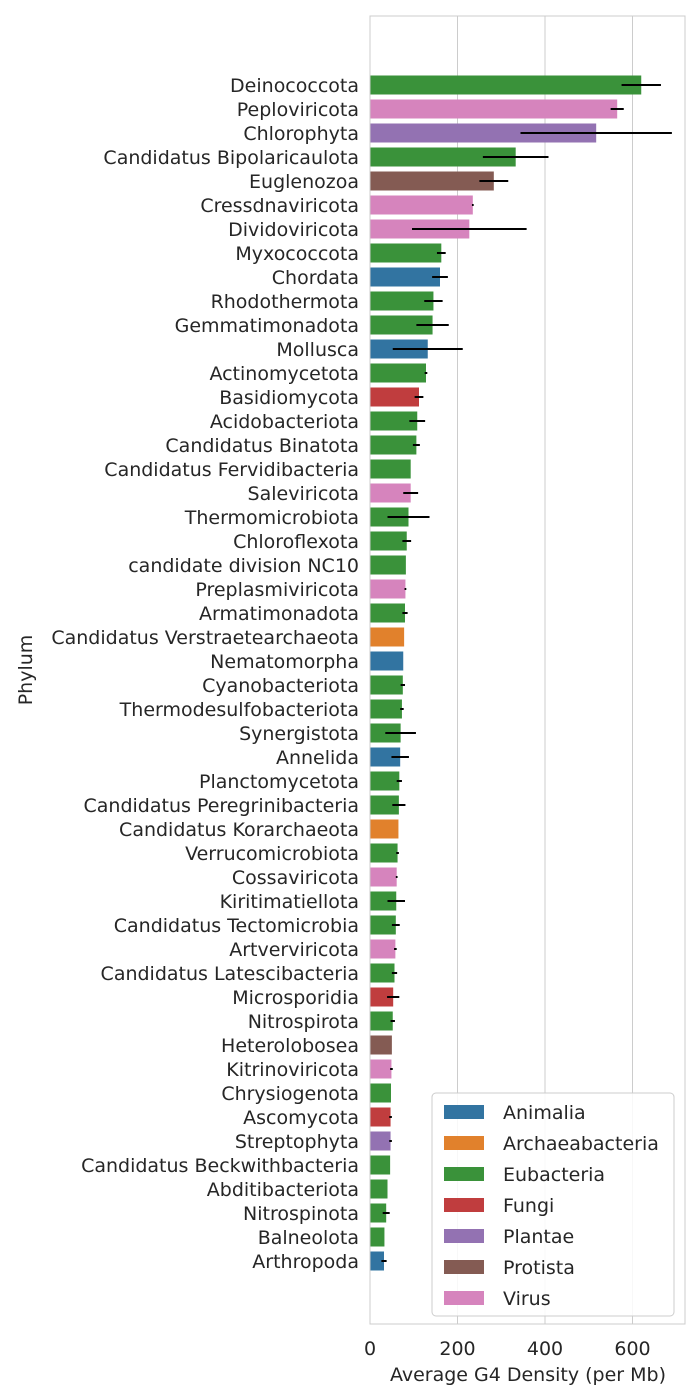  Describe the element at coordinates (299, 734) in the screenshot. I see `y-tick-label: Synergistota` at that location.